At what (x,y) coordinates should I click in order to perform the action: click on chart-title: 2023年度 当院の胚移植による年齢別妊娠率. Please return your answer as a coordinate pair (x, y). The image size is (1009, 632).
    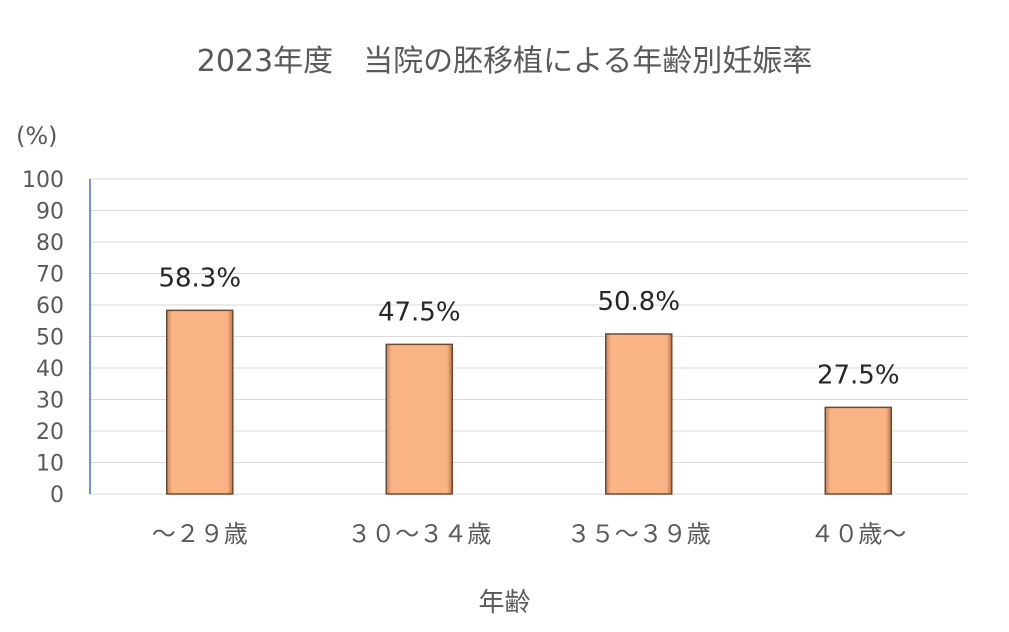
    Looking at the image, I should click on (504, 61).